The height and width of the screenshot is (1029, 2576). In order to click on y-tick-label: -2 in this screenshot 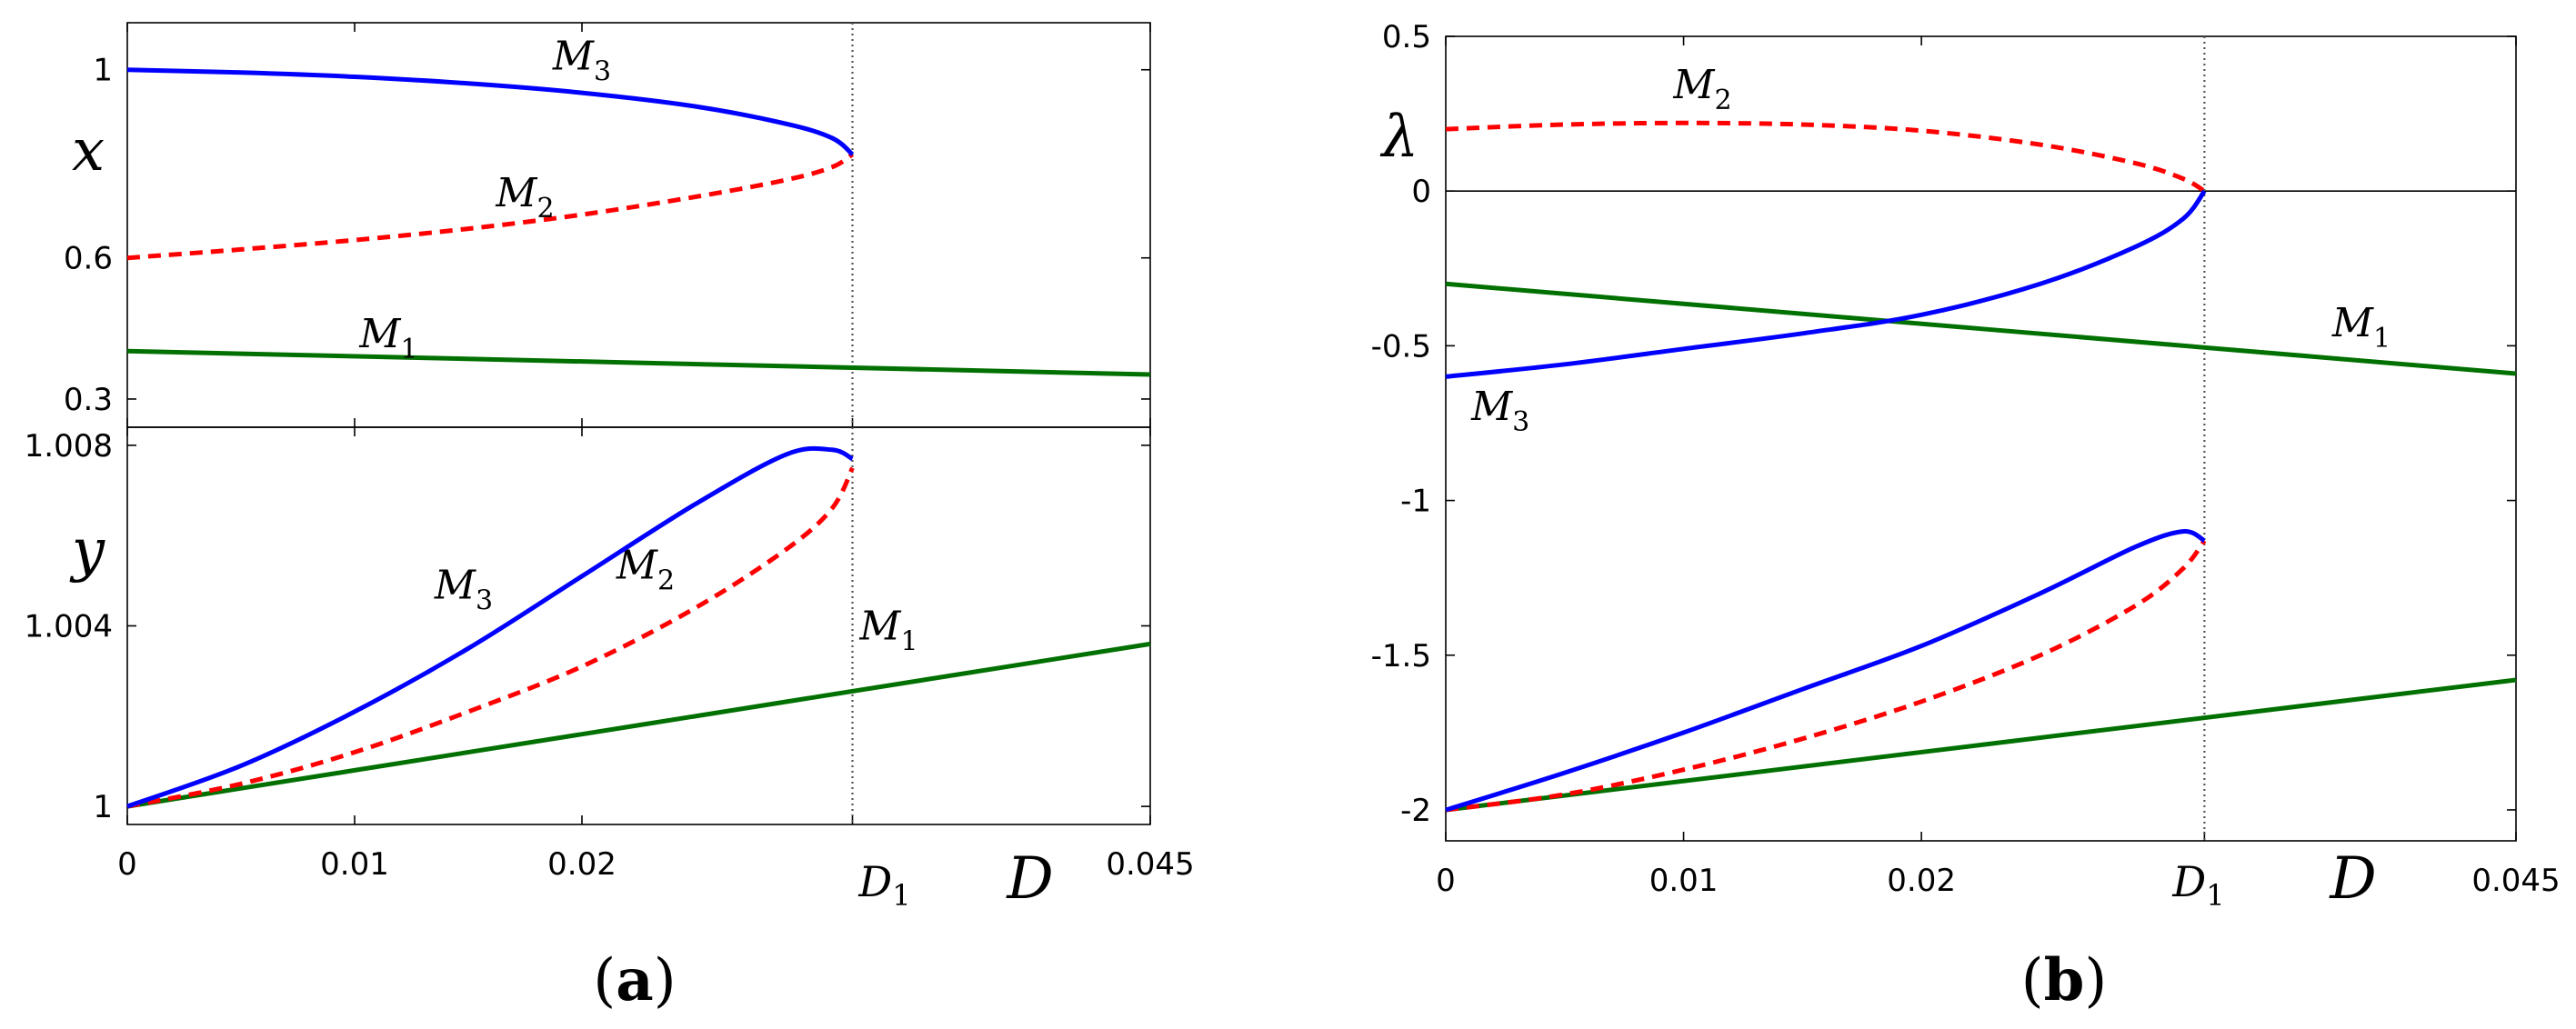, I will do `click(1415, 811)`.